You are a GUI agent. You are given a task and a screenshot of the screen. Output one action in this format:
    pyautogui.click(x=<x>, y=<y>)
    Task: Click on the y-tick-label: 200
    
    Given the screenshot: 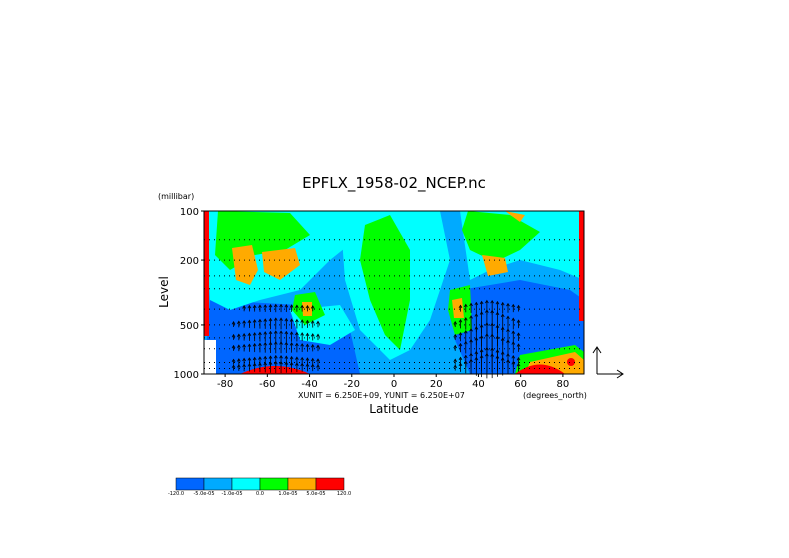 What is the action you would take?
    pyautogui.click(x=189, y=261)
    